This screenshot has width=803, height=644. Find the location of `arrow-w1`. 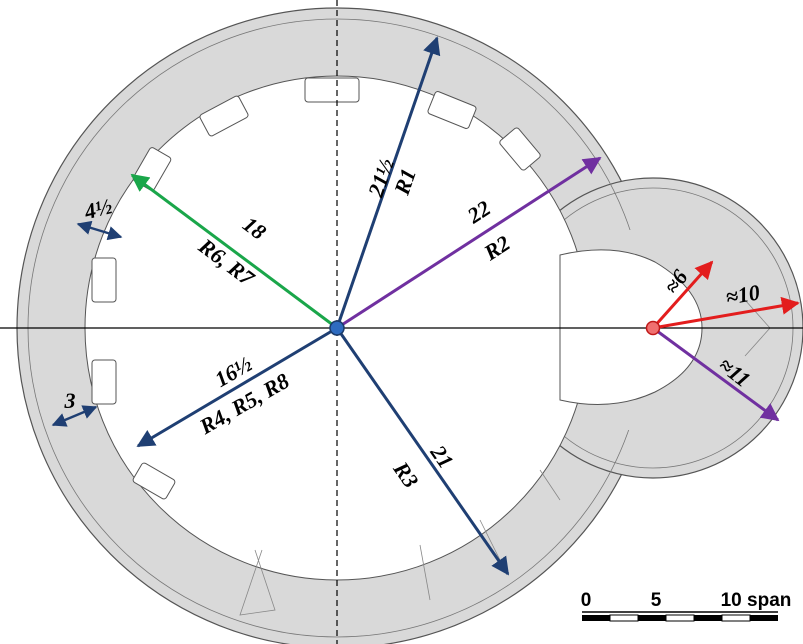

arrow-w1 is located at coordinates (99, 230).